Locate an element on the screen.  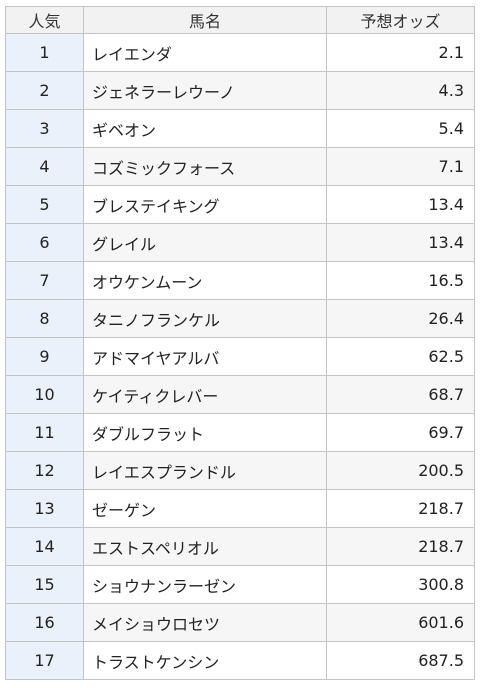
rank-cell: 16 is located at coordinates (44, 622).